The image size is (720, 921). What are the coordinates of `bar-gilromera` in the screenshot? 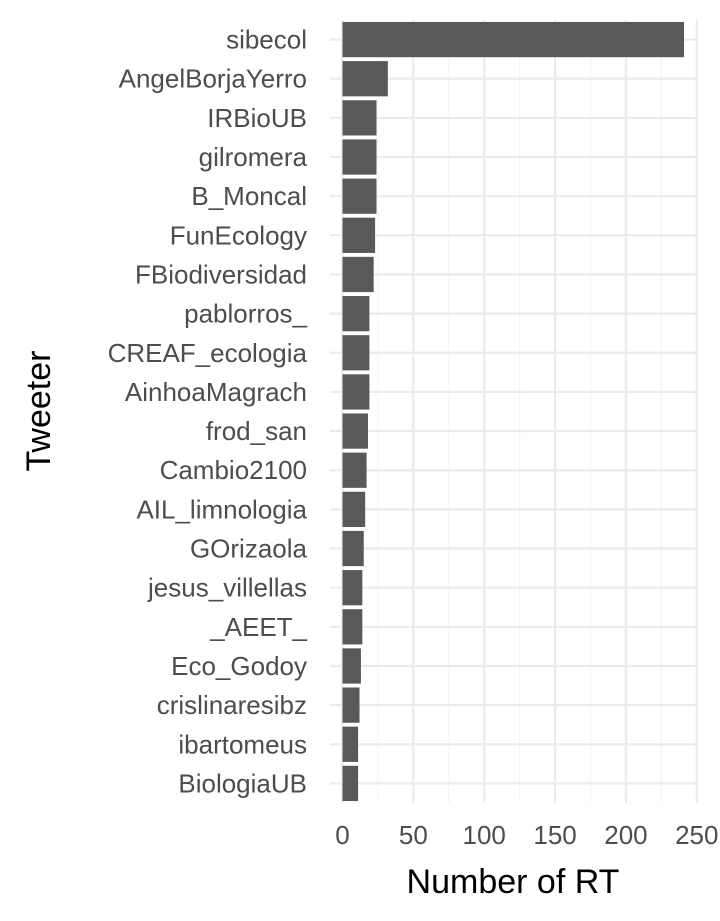 It's located at (359, 157).